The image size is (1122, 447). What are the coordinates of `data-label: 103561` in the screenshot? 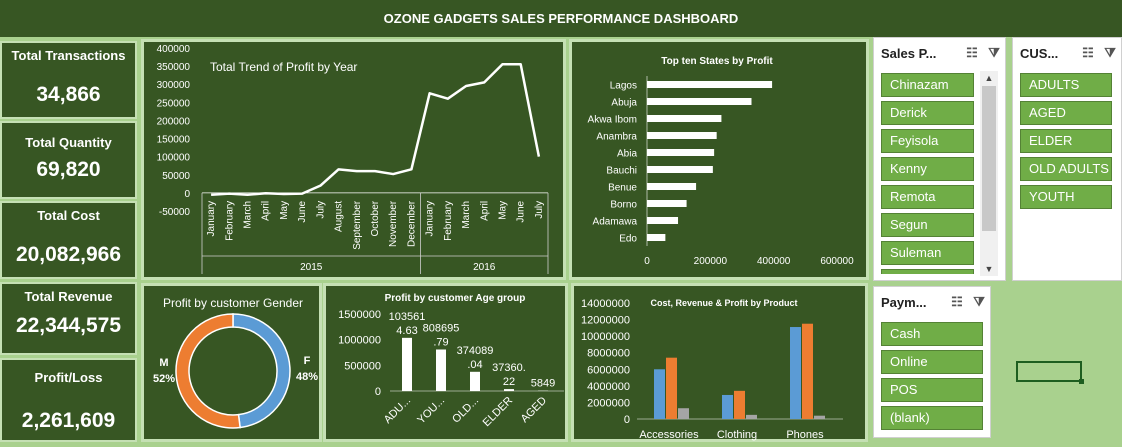 It's located at (407, 317).